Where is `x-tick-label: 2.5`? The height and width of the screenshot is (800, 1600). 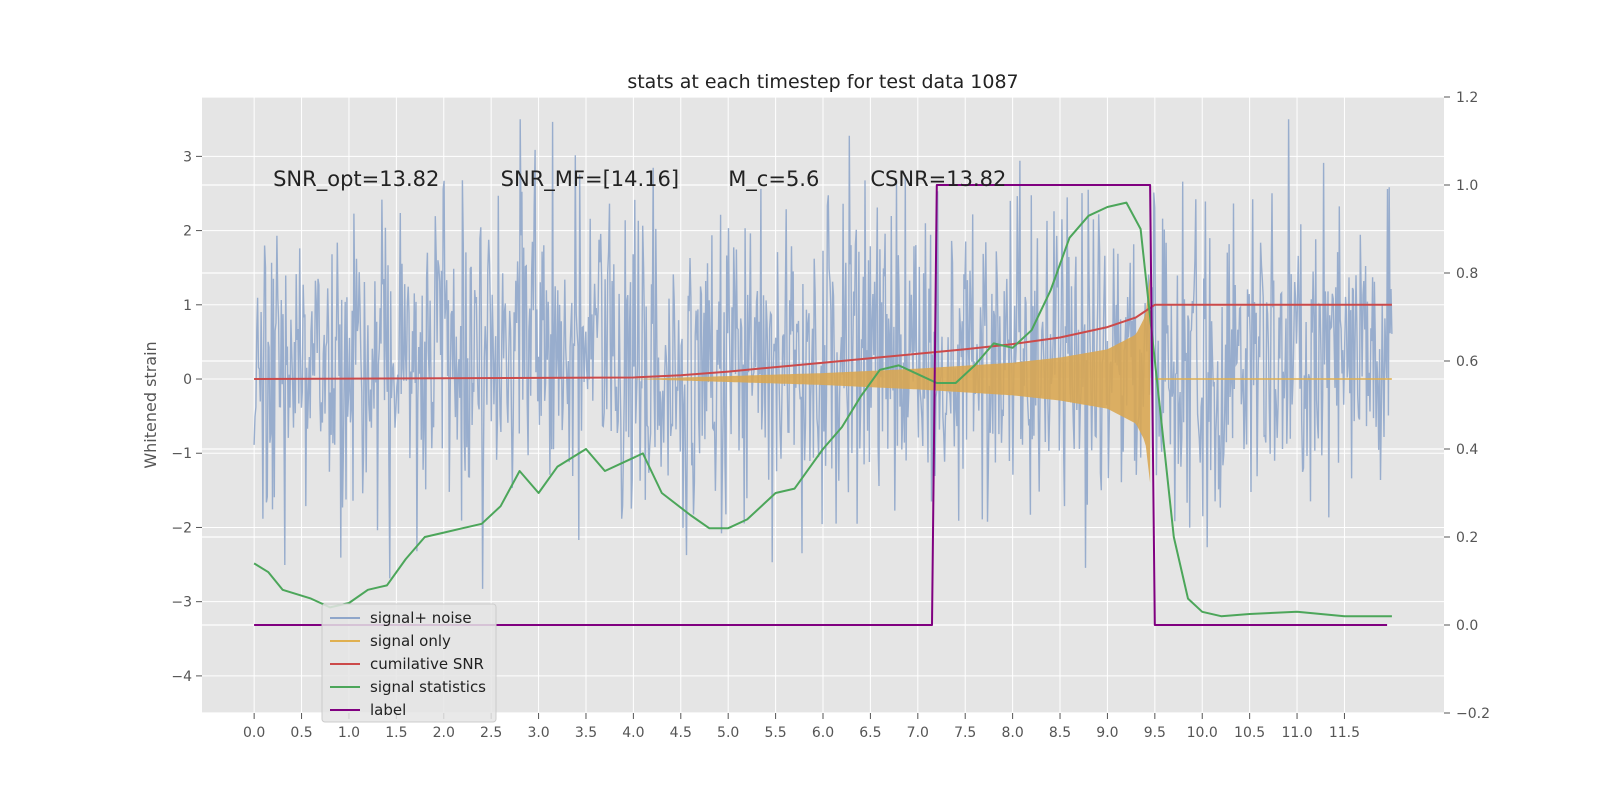 x-tick-label: 2.5 is located at coordinates (491, 733).